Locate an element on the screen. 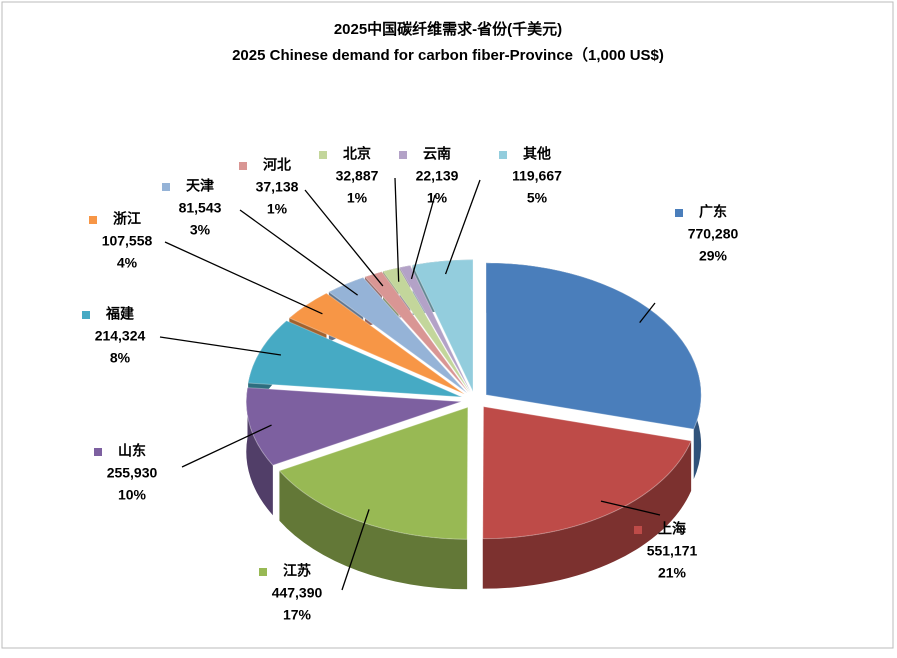  category-label: 山东 is located at coordinates (132, 451).